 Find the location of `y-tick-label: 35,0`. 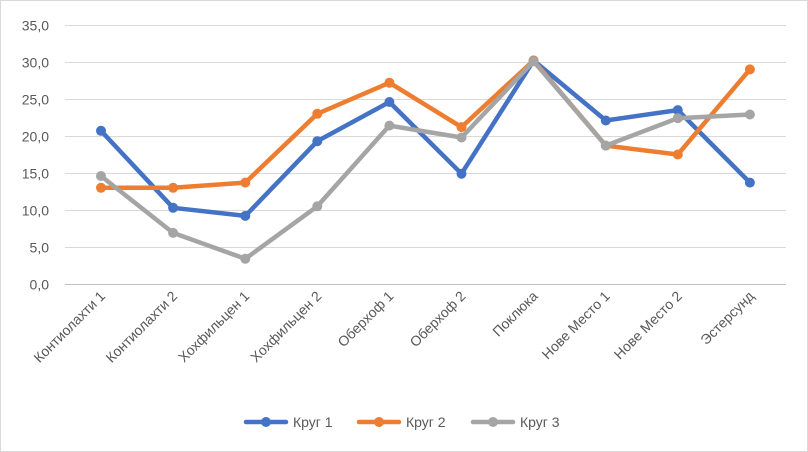

y-tick-label: 35,0 is located at coordinates (35, 26).